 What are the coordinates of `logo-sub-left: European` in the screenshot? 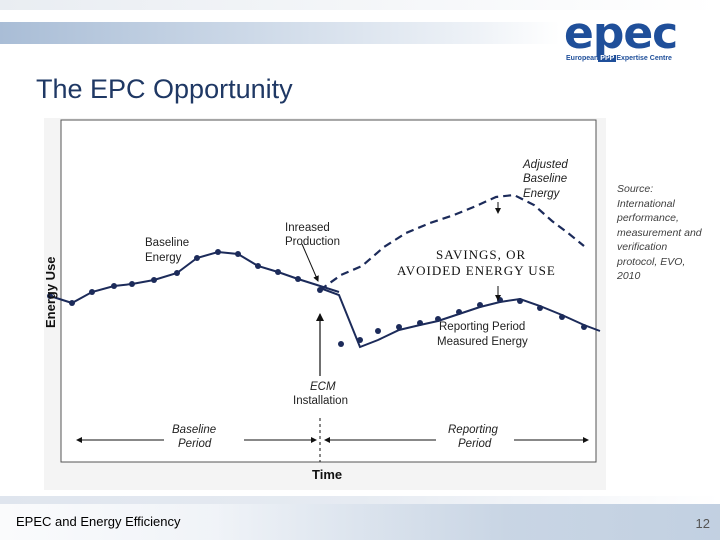 It's located at (582, 58).